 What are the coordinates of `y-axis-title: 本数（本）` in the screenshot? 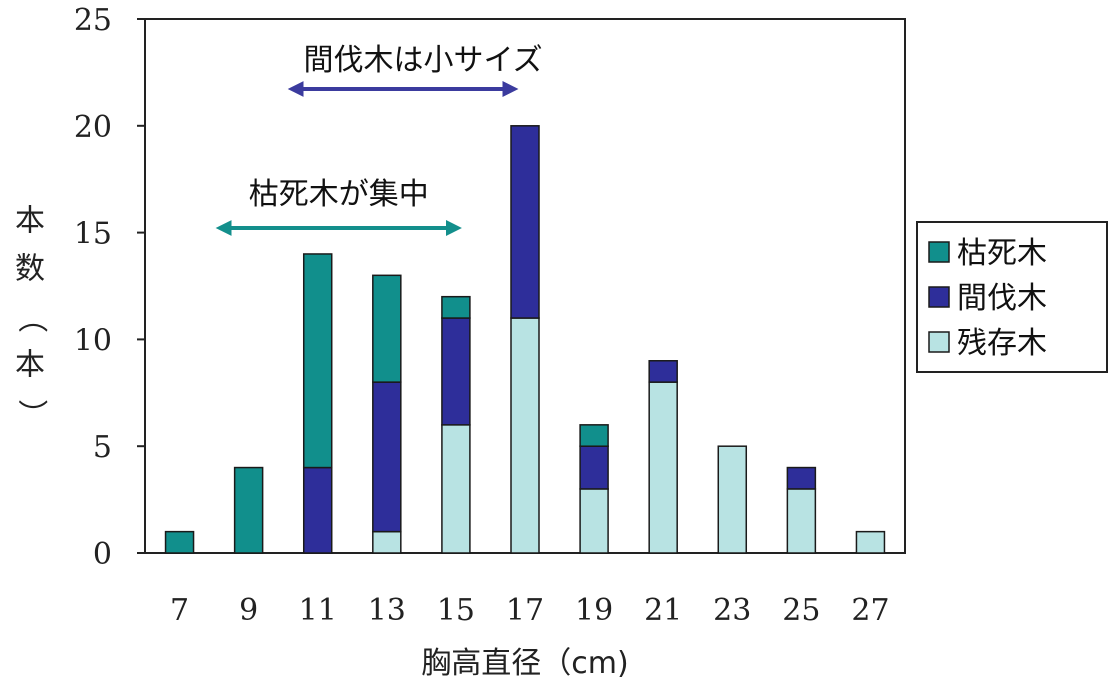 It's located at (31, 317).